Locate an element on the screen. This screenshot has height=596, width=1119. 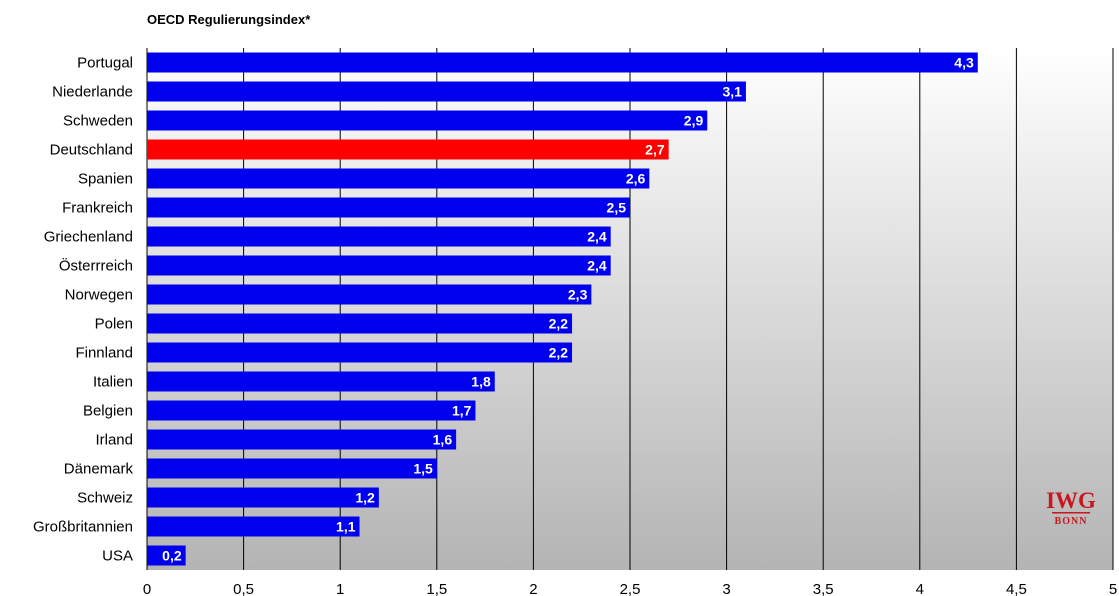
category-label: Schweden is located at coordinates (98, 121).